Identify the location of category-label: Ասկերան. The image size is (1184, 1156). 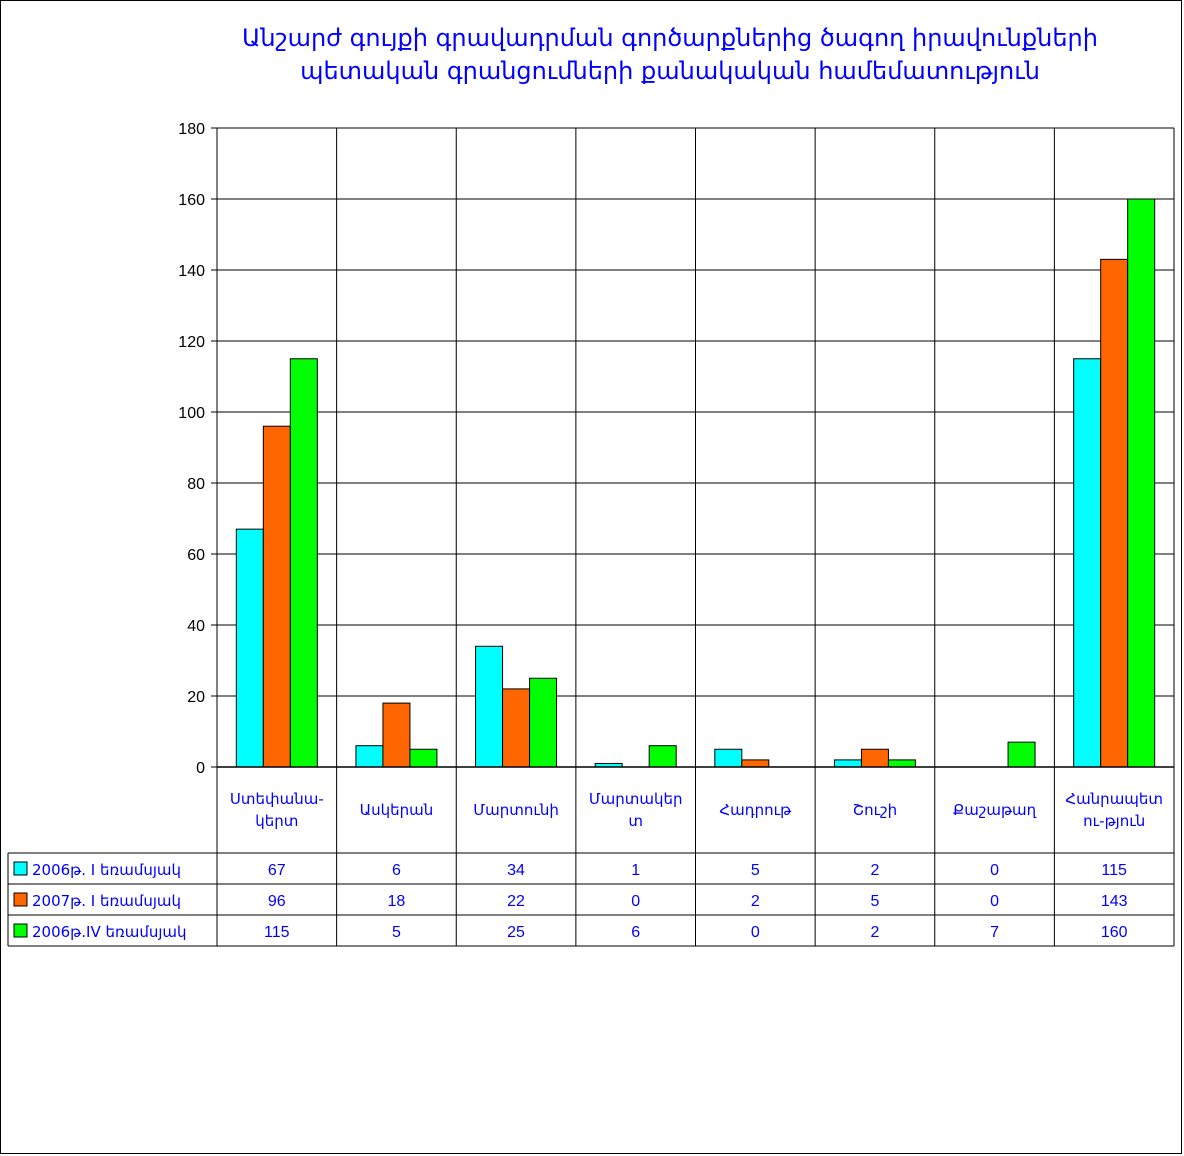
(397, 810).